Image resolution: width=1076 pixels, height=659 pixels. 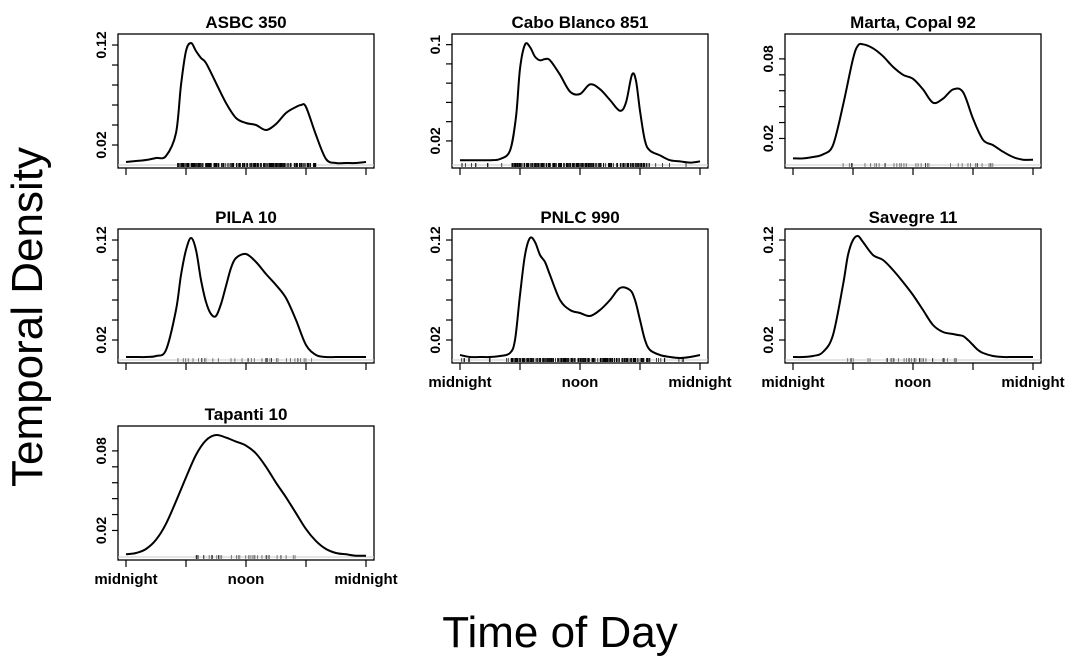 I want to click on x-axis-title: Time of Day, so click(x=560, y=632).